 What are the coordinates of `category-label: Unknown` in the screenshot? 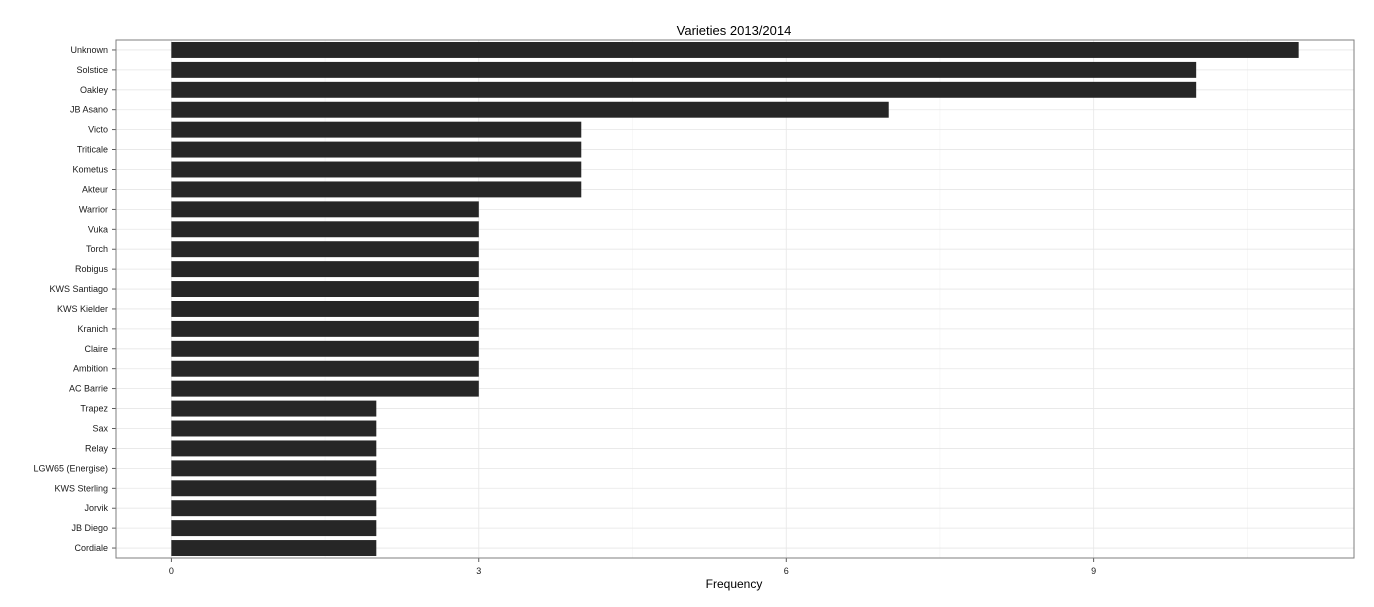 It's located at (89, 50).